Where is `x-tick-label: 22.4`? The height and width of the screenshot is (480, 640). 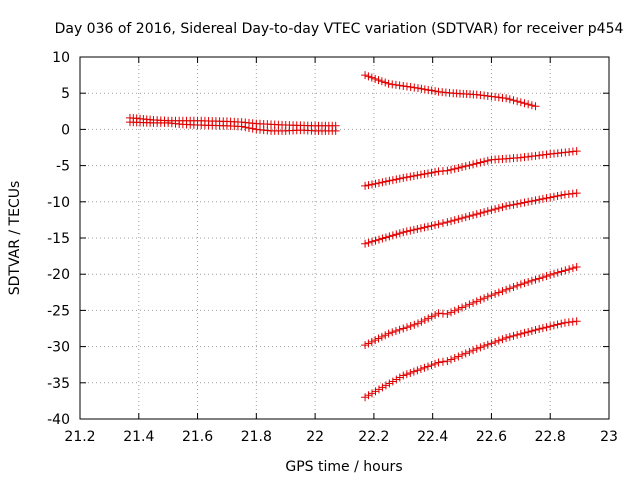
x-tick-label: 22.4 is located at coordinates (432, 437).